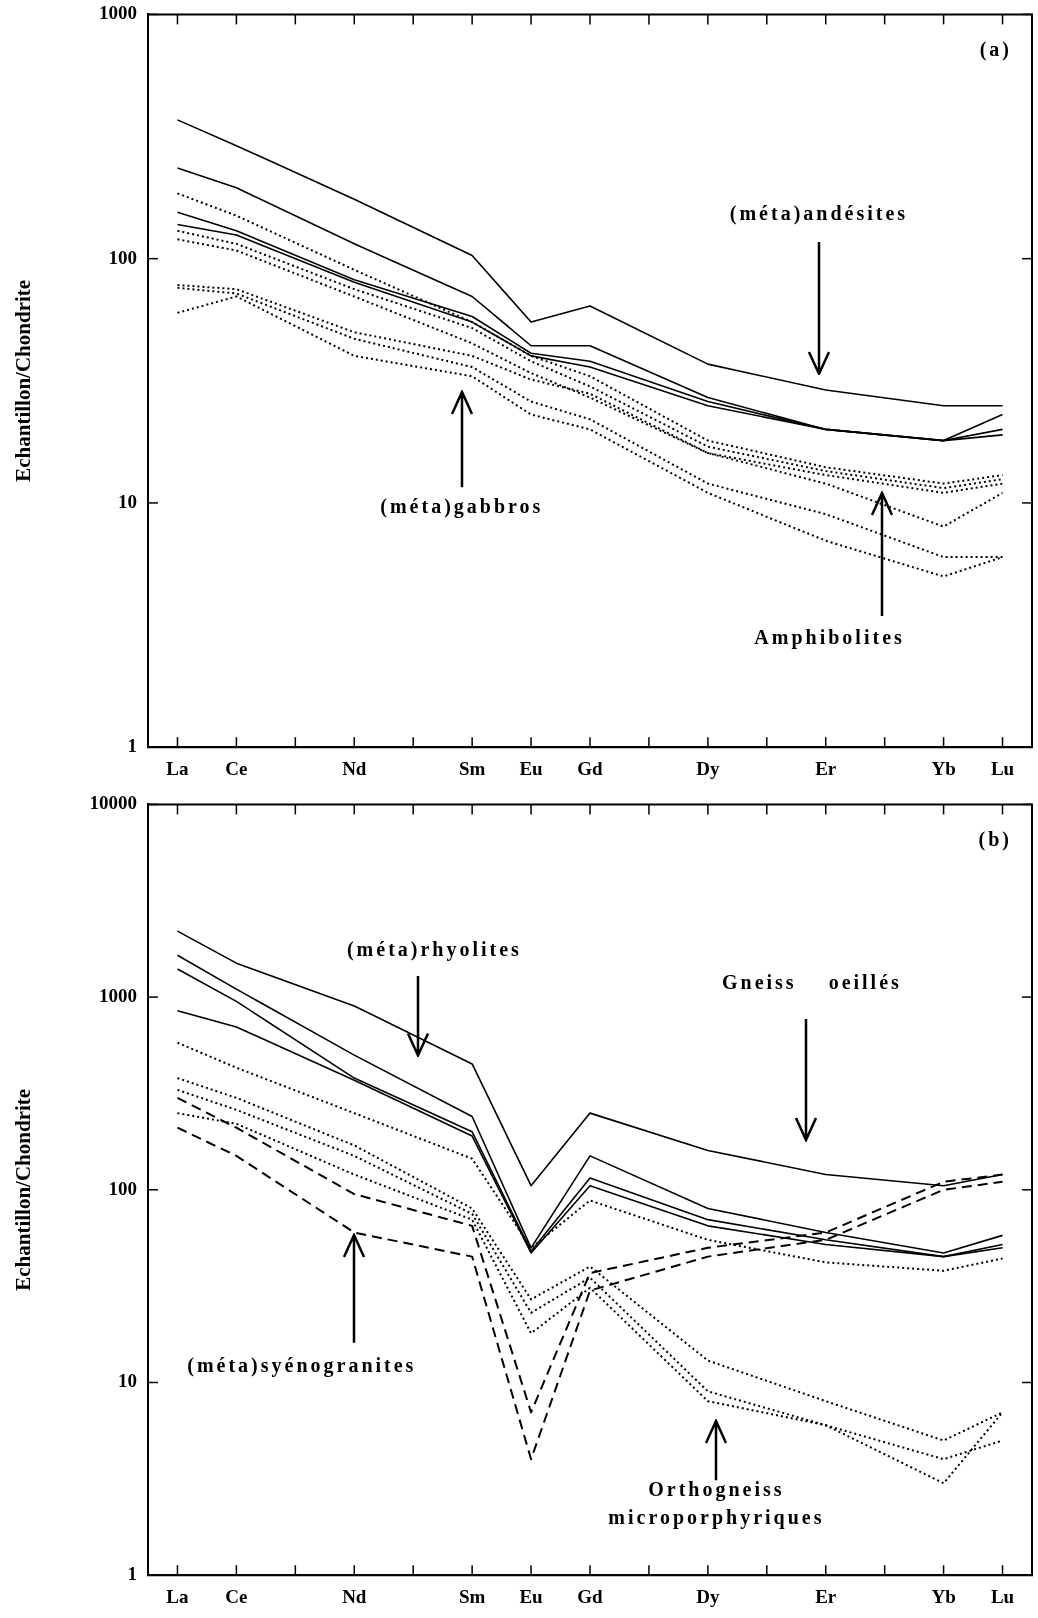 The image size is (1038, 1618). Describe the element at coordinates (819, 214) in the screenshot. I see `annotation: (méta)andésites` at that location.